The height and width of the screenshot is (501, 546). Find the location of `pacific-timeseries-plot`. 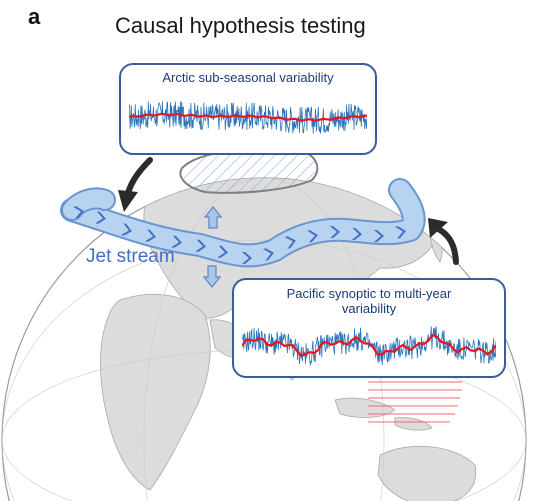

pacific-timeseries-plot is located at coordinates (369, 346).